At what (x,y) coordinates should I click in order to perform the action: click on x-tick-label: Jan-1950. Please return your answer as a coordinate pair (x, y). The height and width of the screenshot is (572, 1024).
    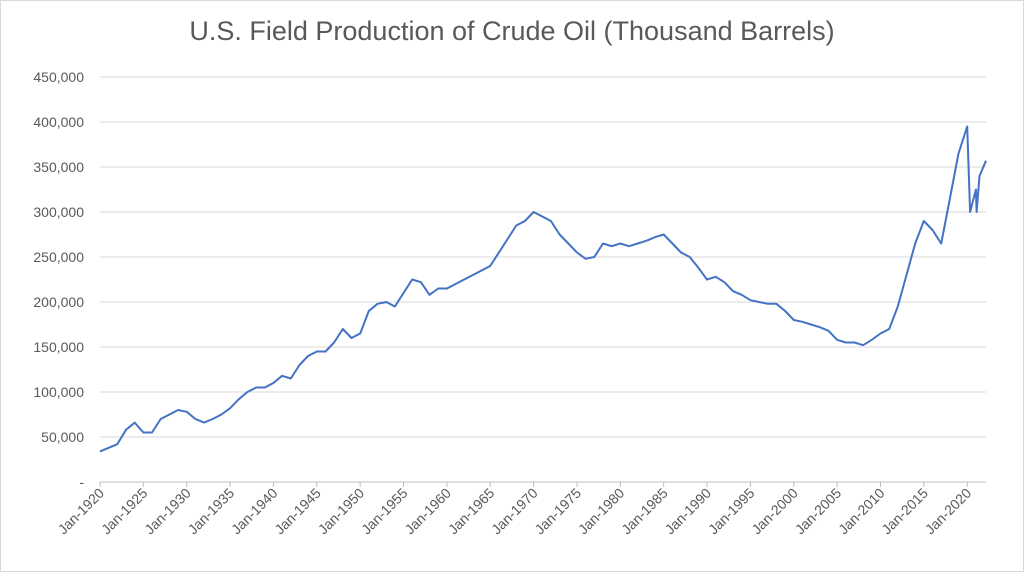
    Looking at the image, I should click on (341, 511).